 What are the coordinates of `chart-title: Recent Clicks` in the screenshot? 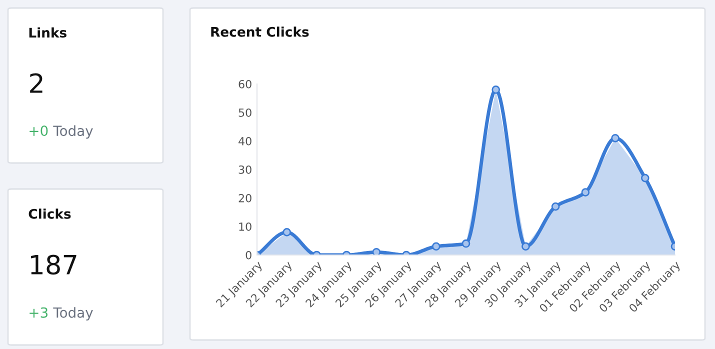 It's located at (260, 31).